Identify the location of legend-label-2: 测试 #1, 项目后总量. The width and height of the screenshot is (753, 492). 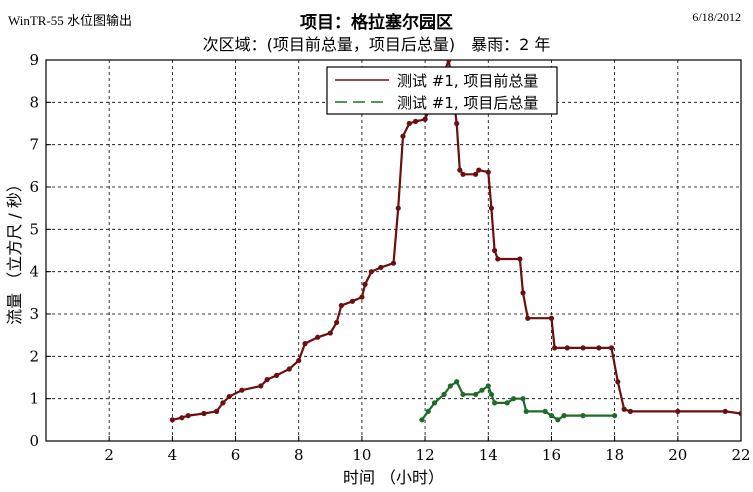
(467, 103).